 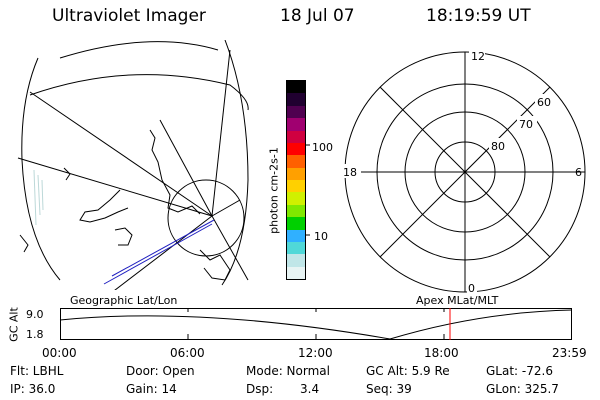 I want to click on timeline-xtick-0000: 00:00, so click(x=59, y=353).